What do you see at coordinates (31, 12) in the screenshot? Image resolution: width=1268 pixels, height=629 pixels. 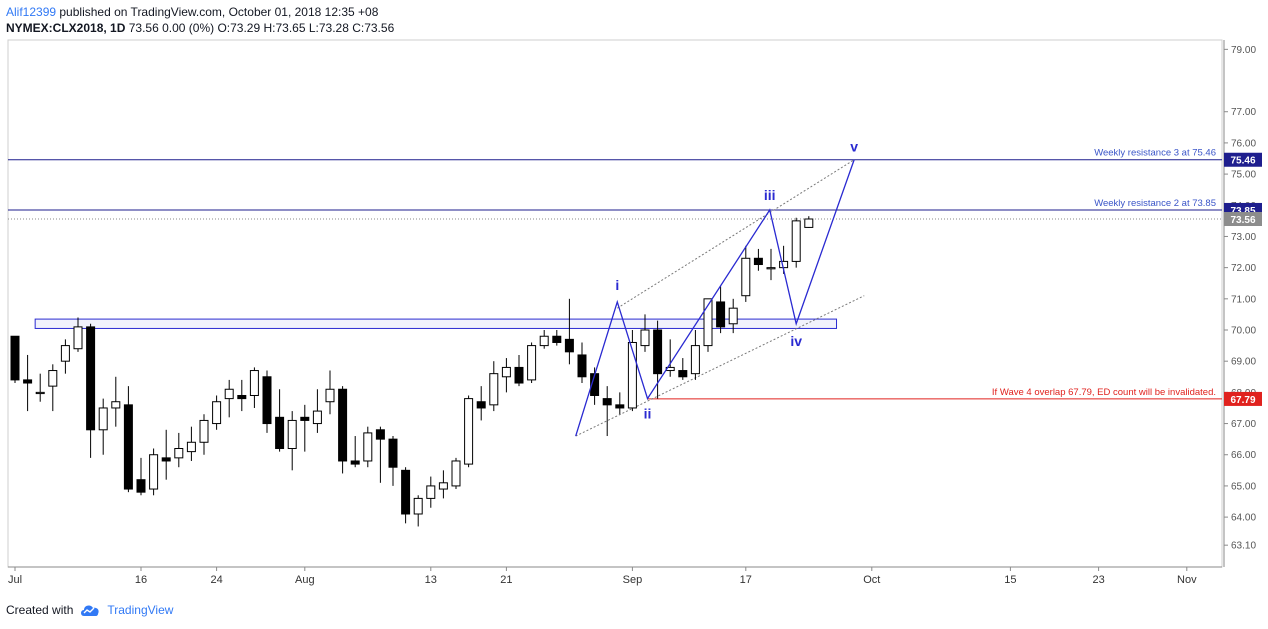 I see `author-link: Alif12399` at bounding box center [31, 12].